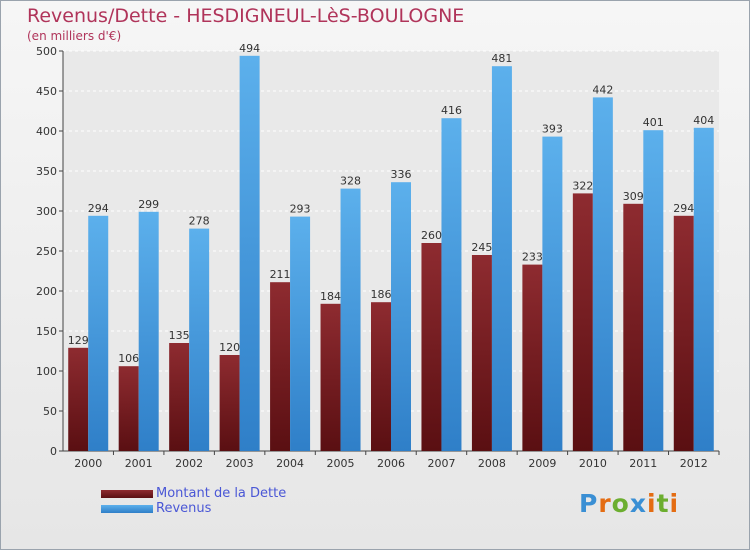 This screenshot has height=550, width=750. What do you see at coordinates (532, 357) in the screenshot?
I see `bar-dette-2009` at bounding box center [532, 357].